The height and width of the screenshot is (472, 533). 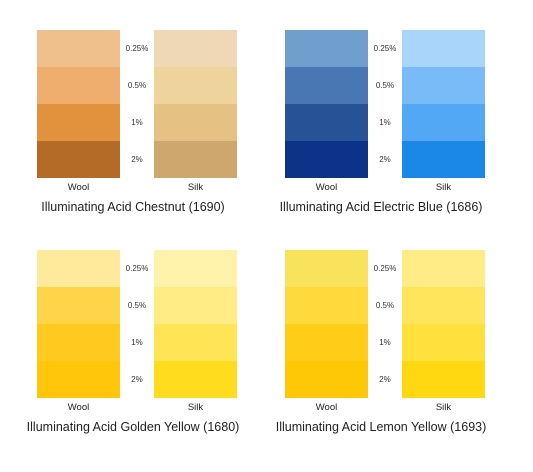 I want to click on dye-title: Illuminating Acid Chestnut (1690), so click(x=133, y=207).